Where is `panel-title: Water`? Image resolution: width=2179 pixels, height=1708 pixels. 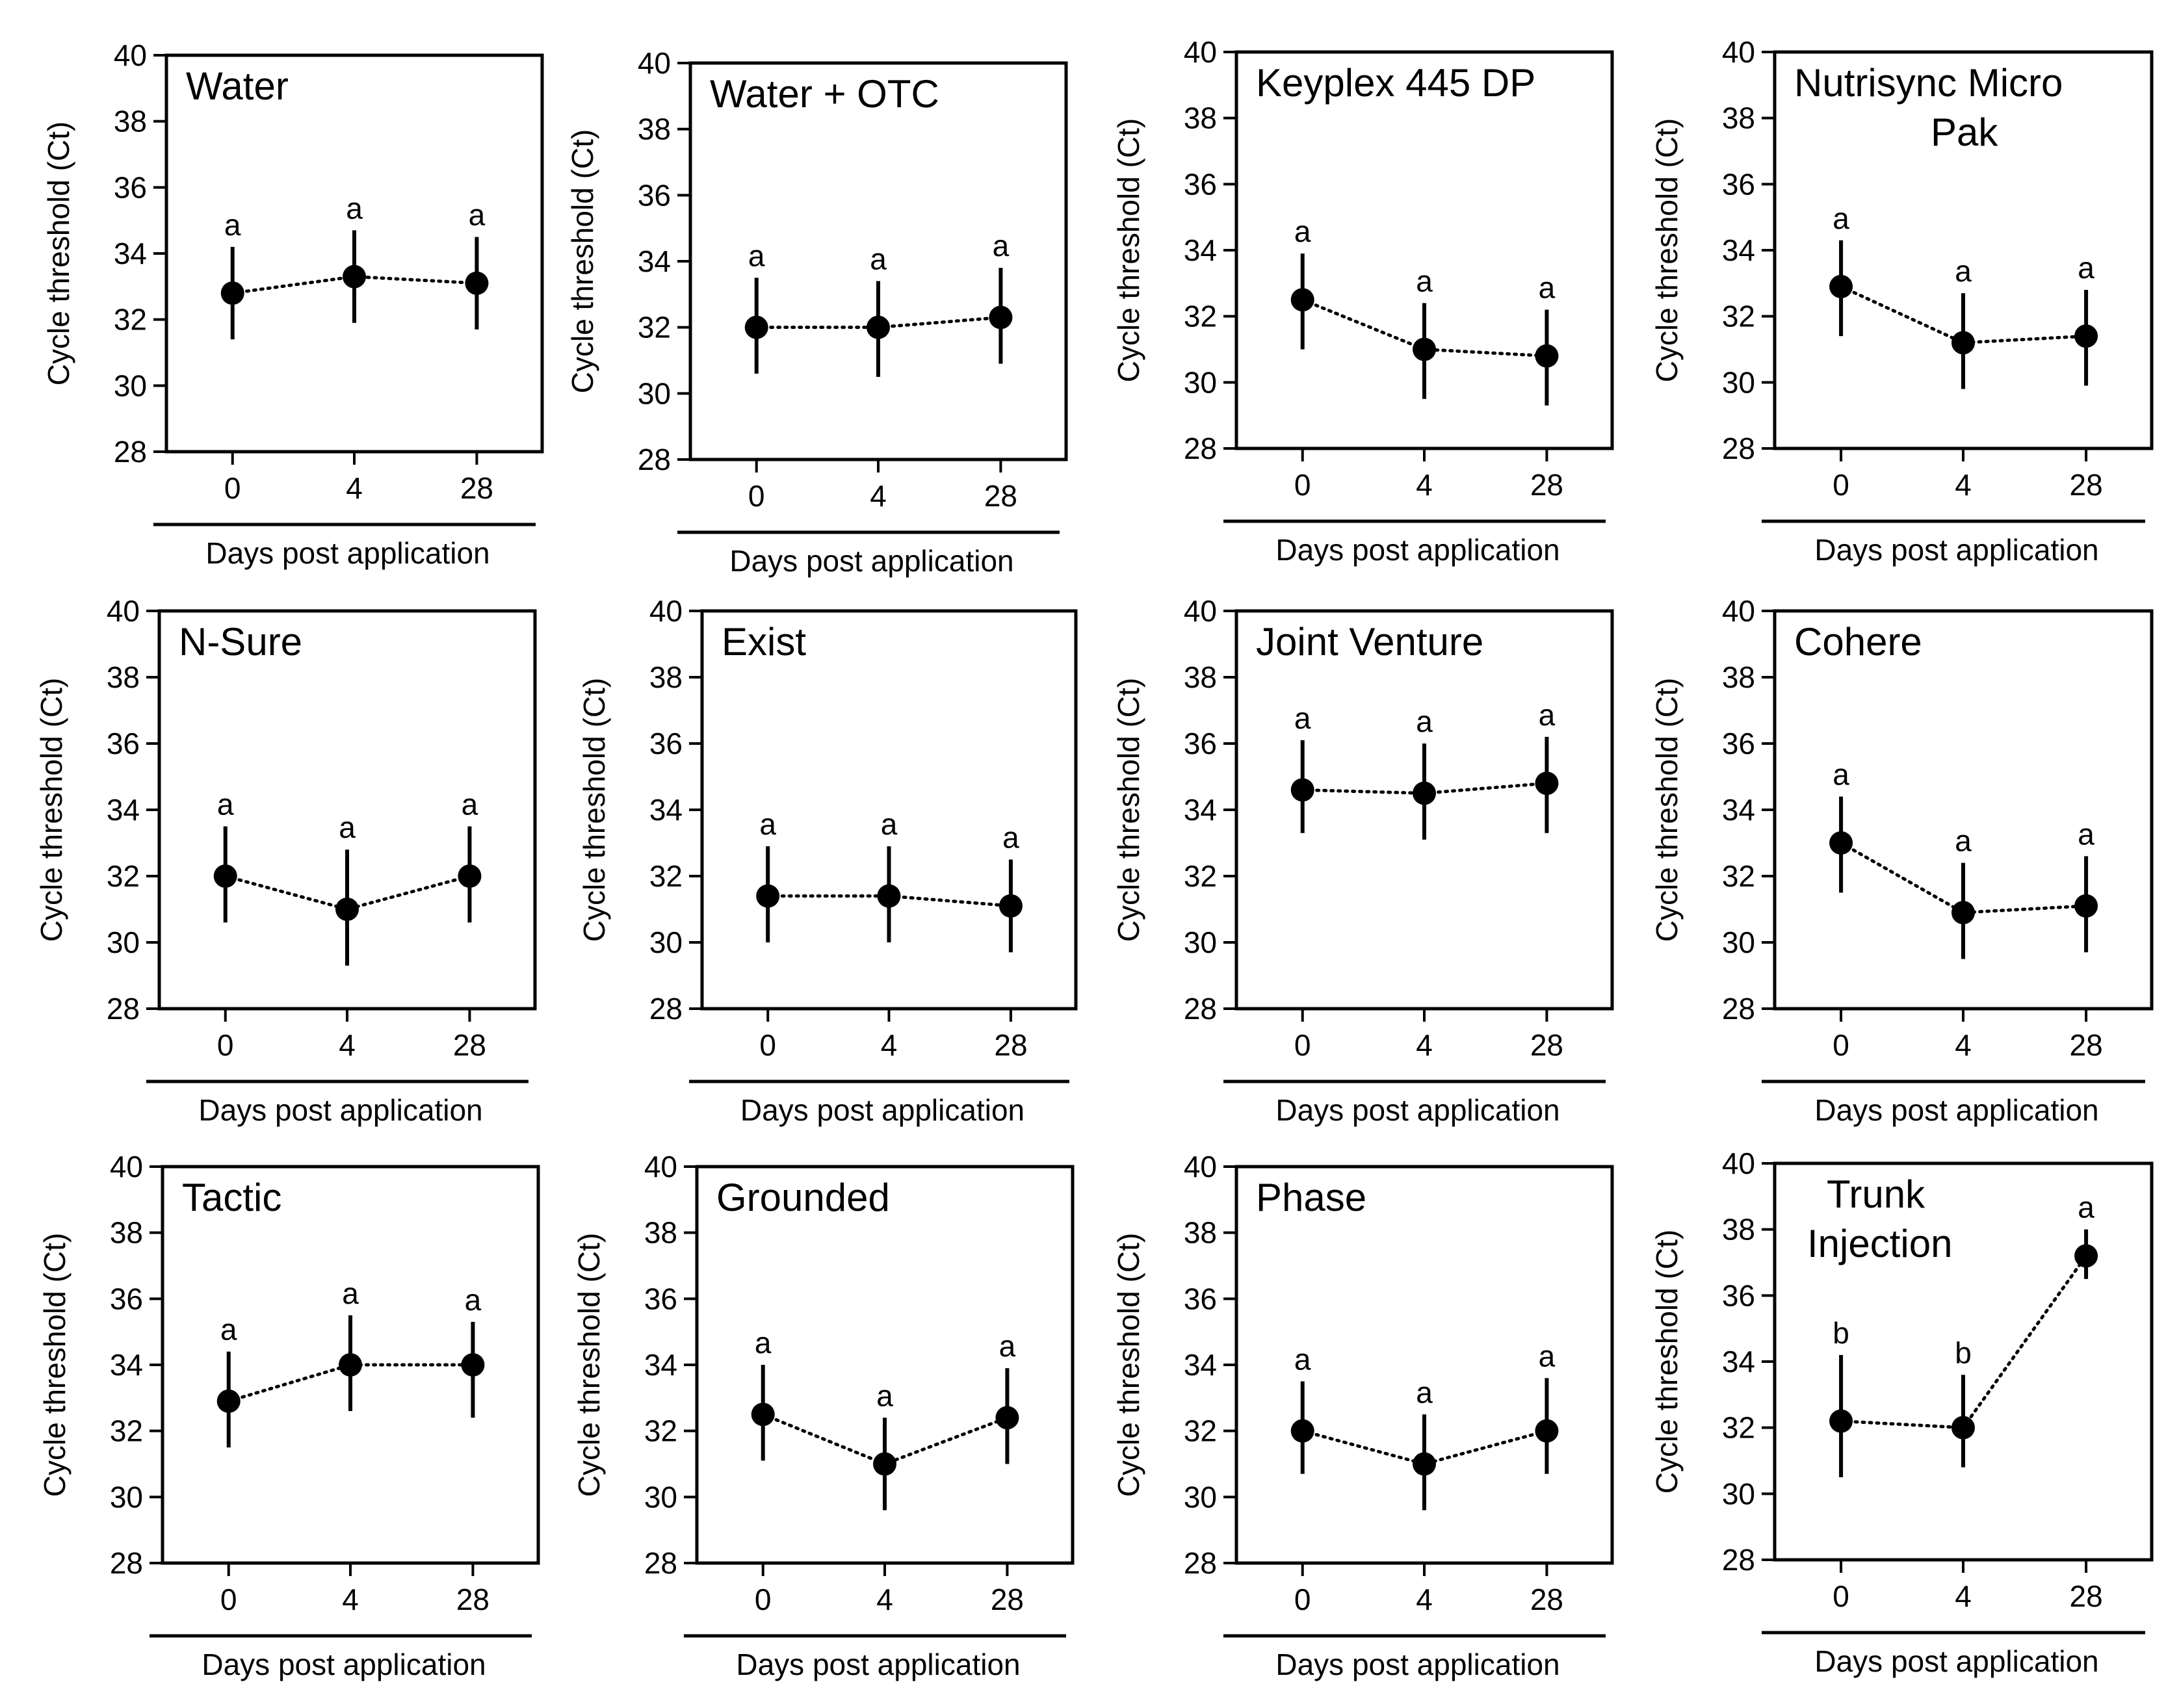
panel-title: Water is located at coordinates (238, 86).